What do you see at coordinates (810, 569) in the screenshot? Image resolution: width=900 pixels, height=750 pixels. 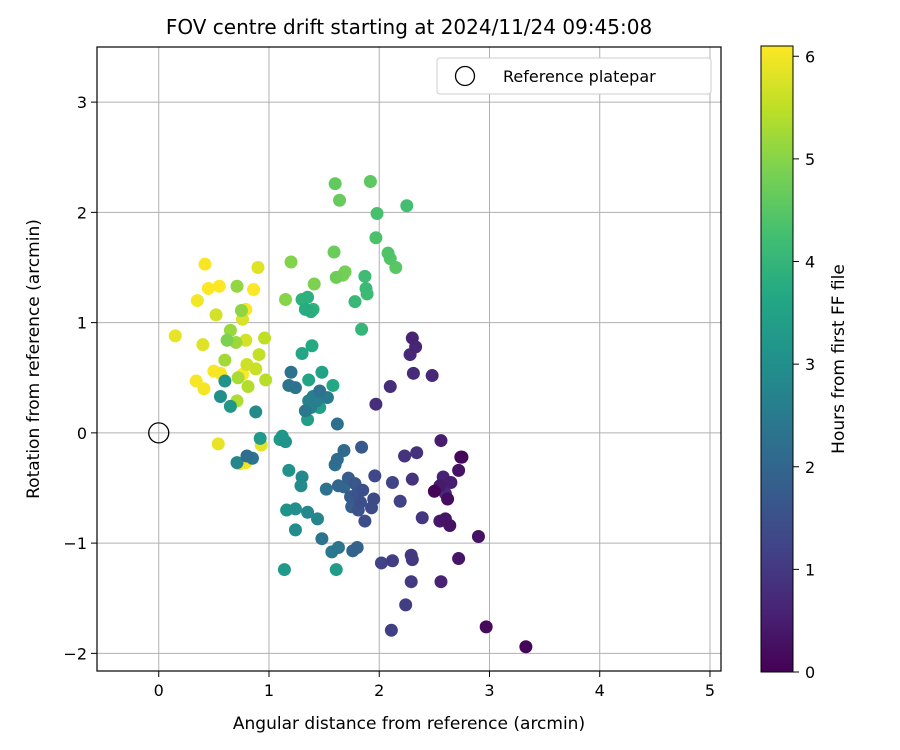 I see `colorbar-tick-label: 1` at bounding box center [810, 569].